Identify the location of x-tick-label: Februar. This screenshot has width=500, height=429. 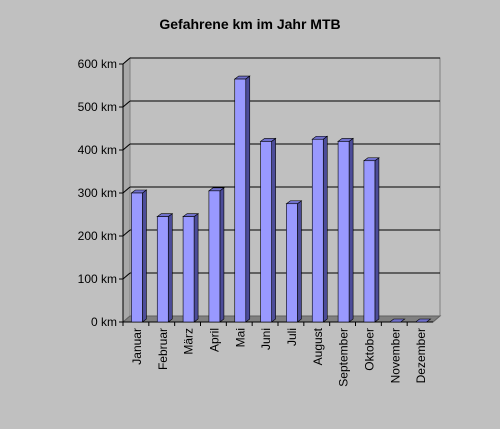
(163, 349).